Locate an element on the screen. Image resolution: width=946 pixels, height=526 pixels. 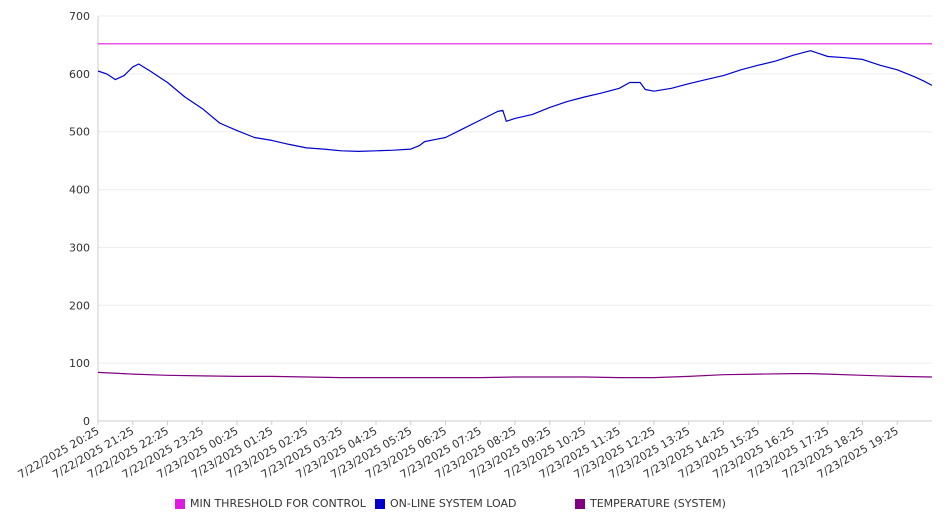
y-tick-label: 500 is located at coordinates (79, 132).